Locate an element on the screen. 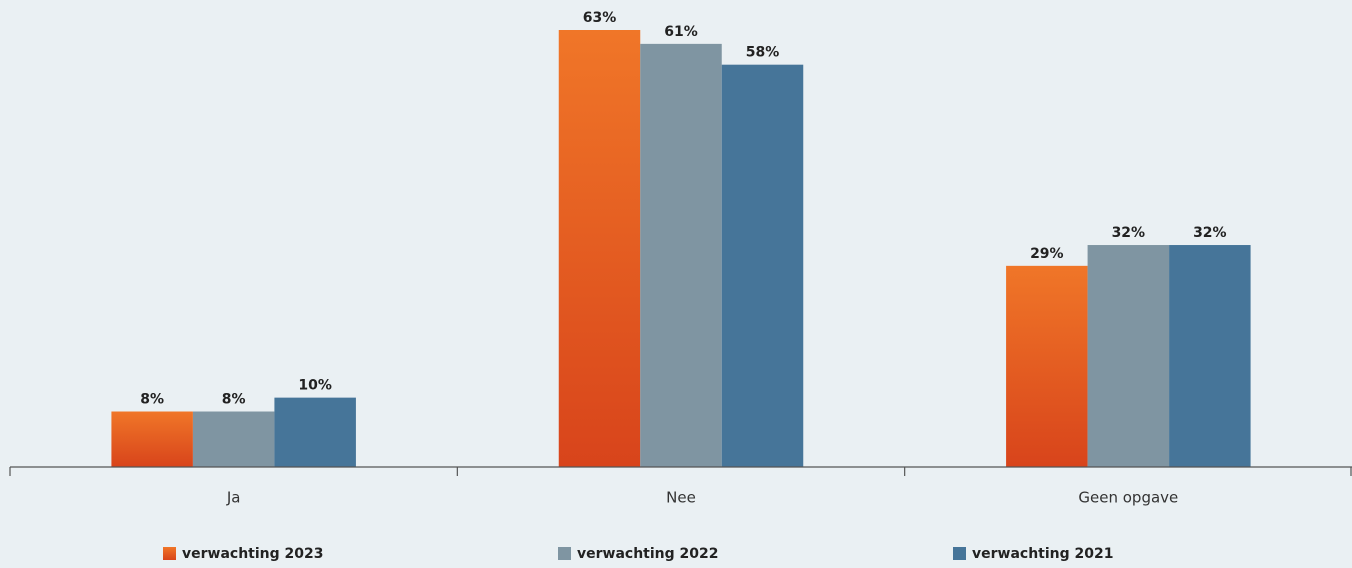 This screenshot has height=568, width=1352. value-label: 10% is located at coordinates (315, 386).